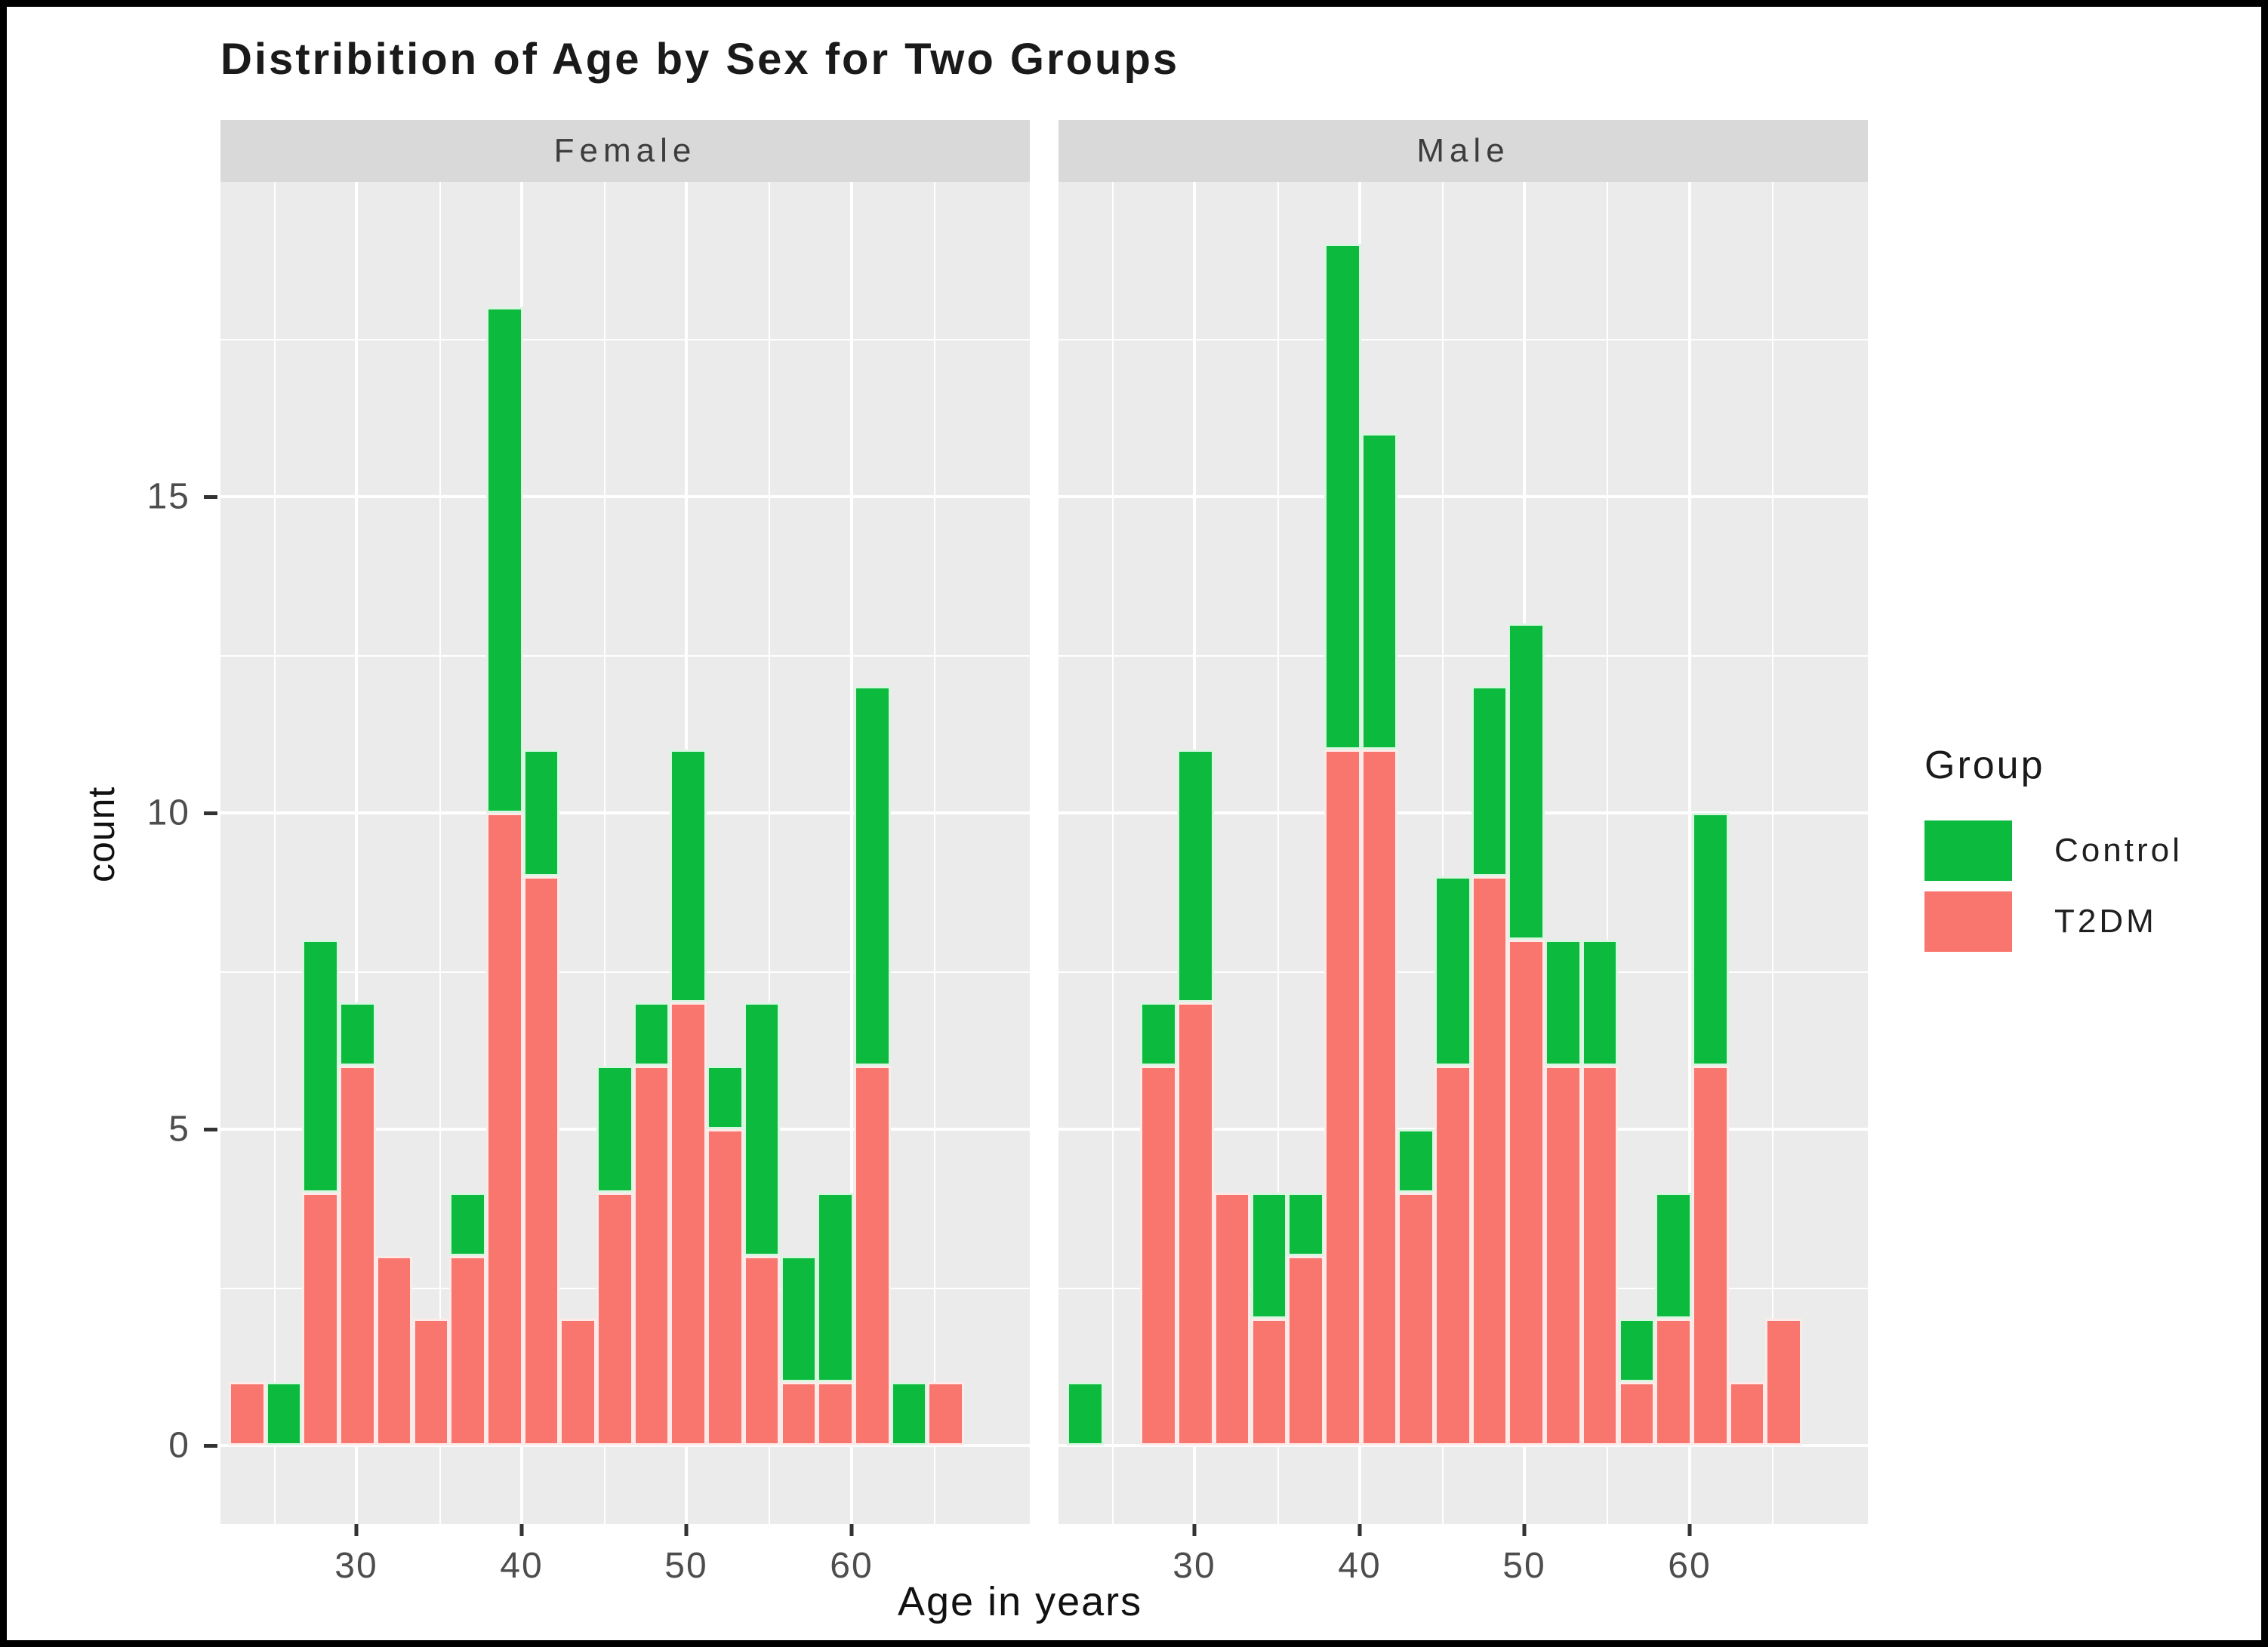  I want to click on facet-strip-male: Male, so click(1463, 151).